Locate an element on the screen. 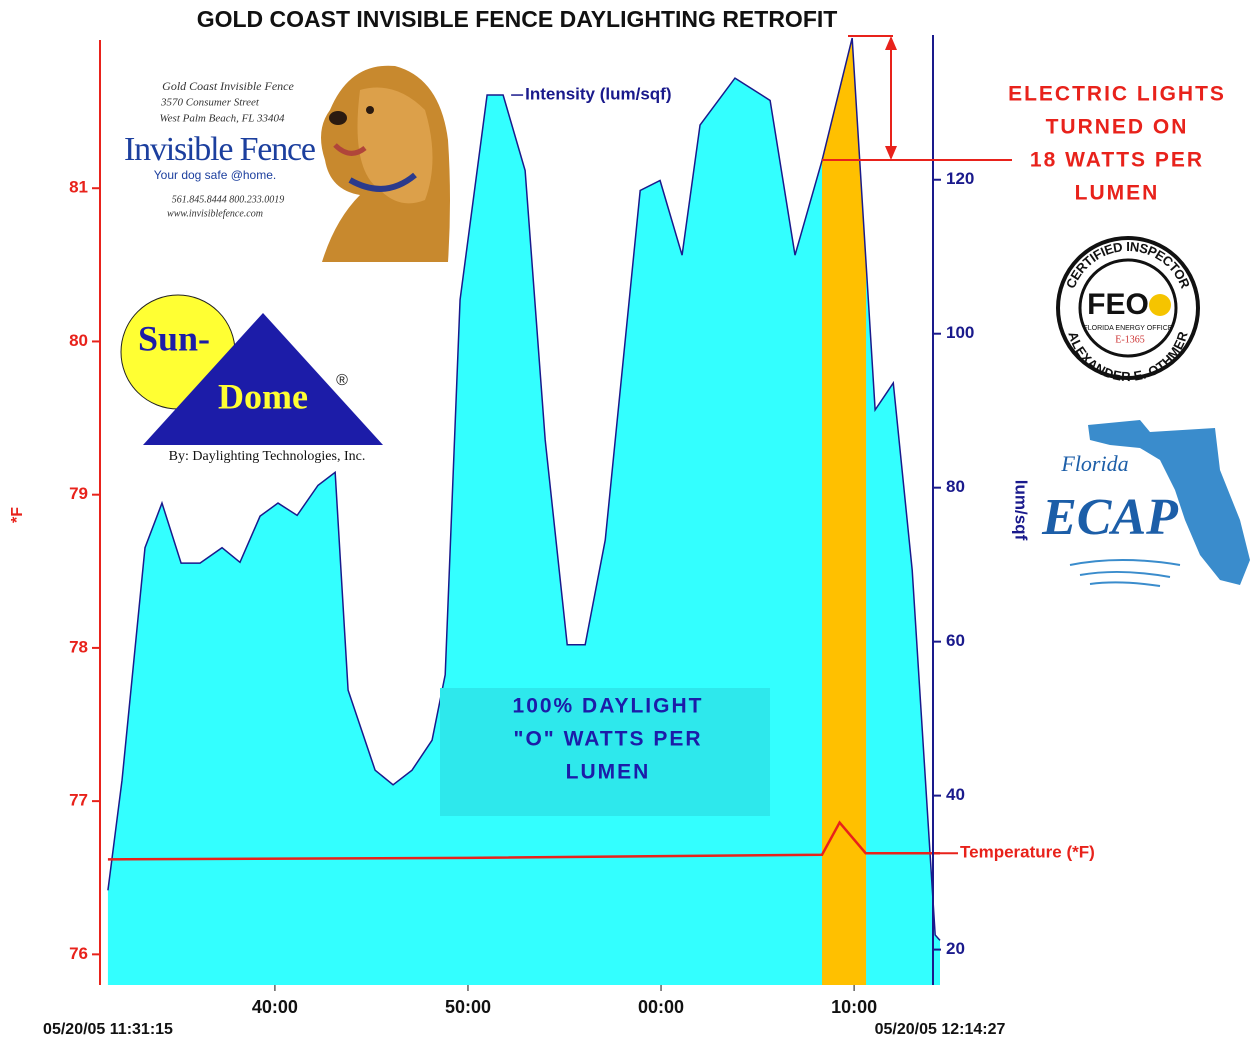 Image resolution: width=1259 pixels, height=1040 pixels. logo-text: FEO is located at coordinates (1118, 304).